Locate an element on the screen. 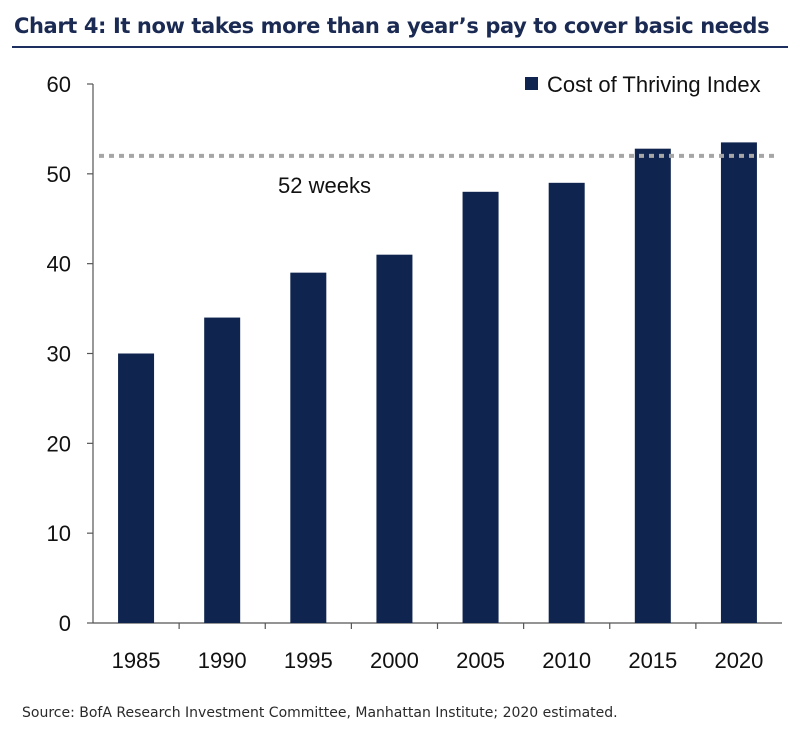  bar-2015 is located at coordinates (652, 385).